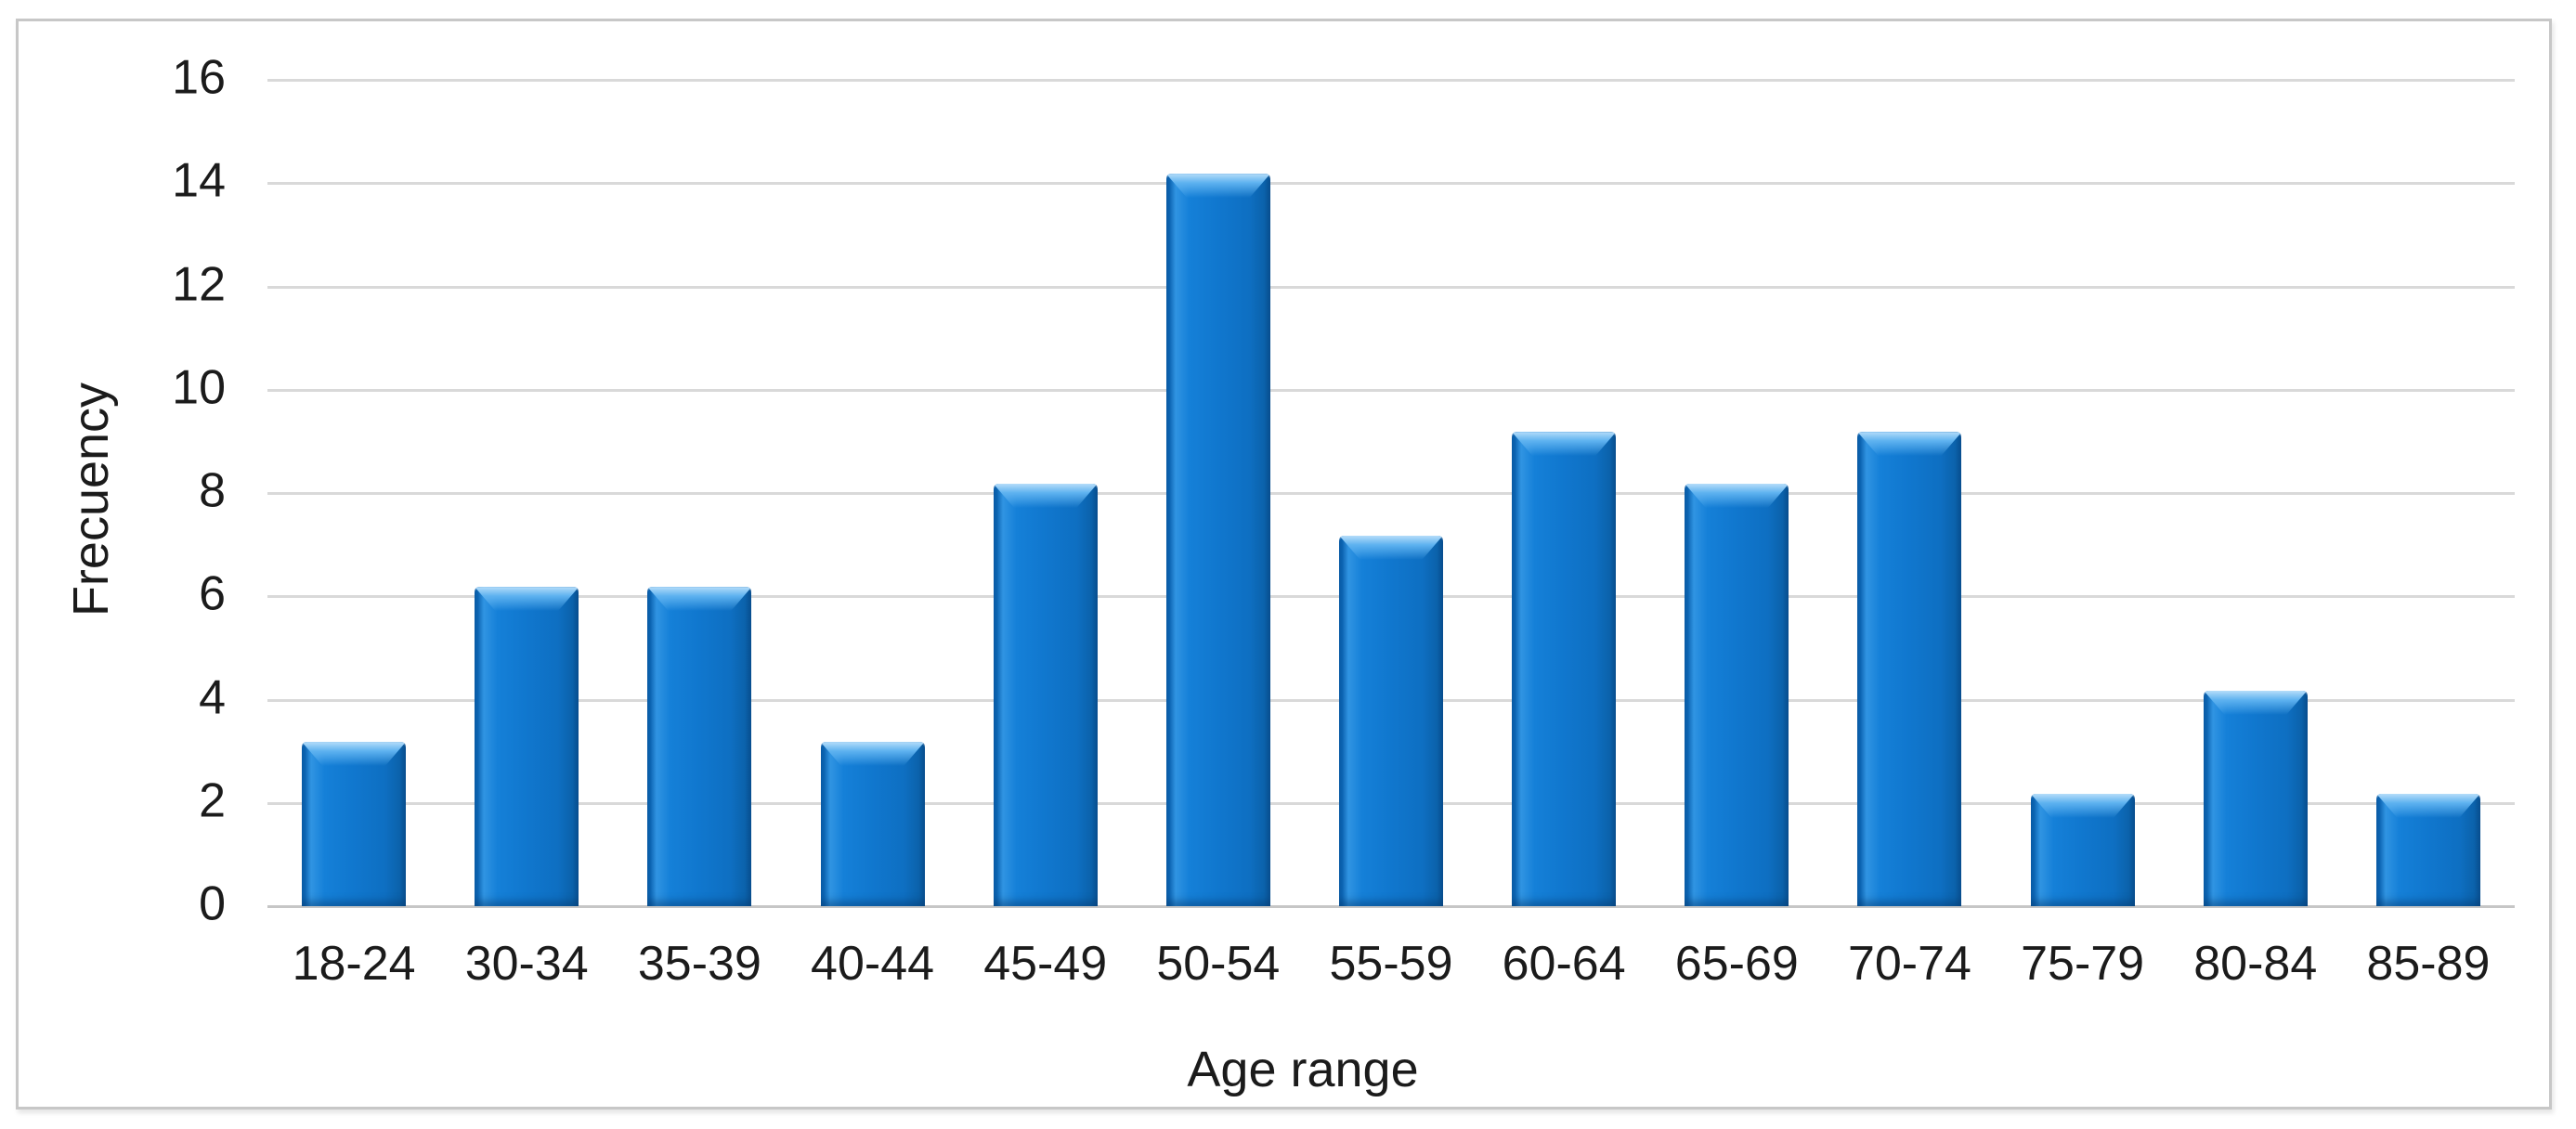 This screenshot has height=1129, width=2576. I want to click on x-tick-label-30-34: 30-34, so click(526, 964).